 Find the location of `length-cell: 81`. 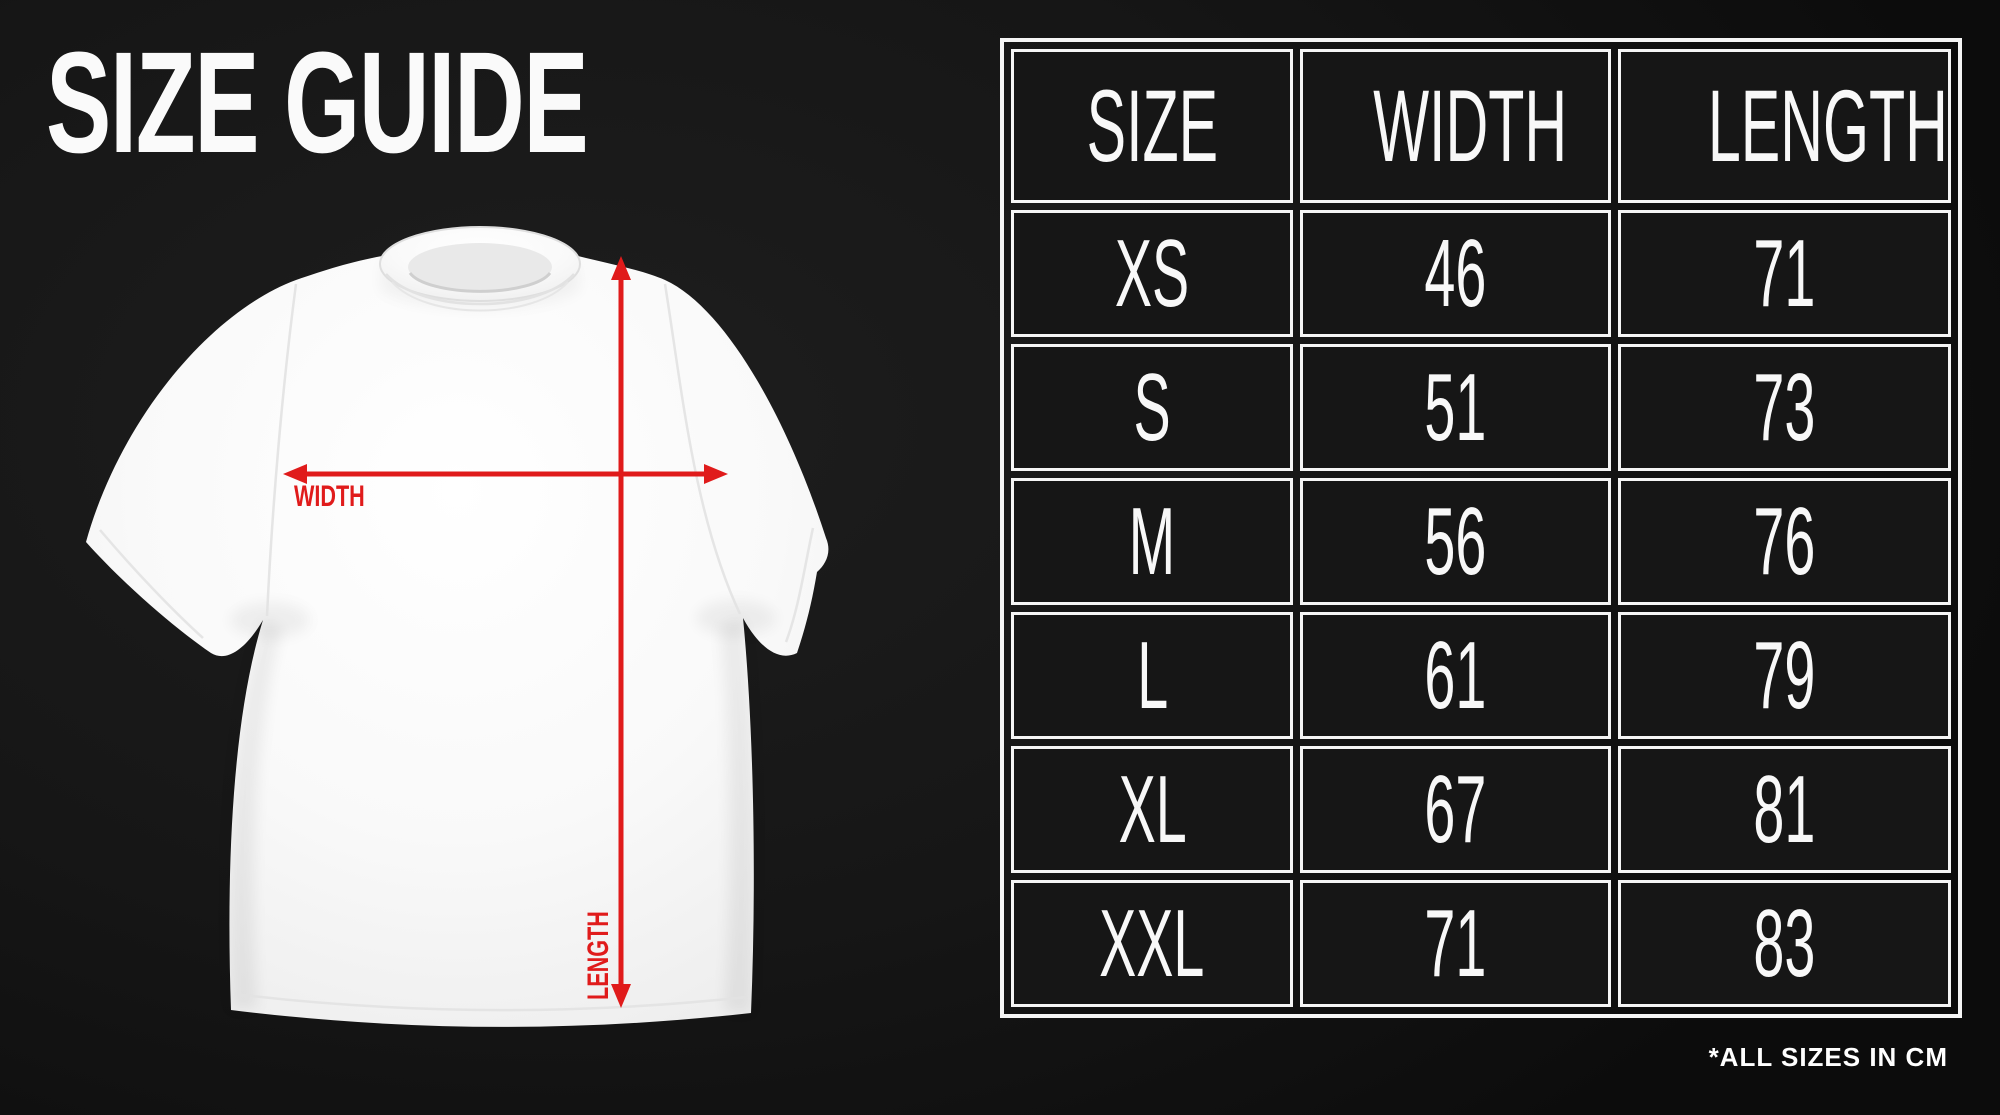

length-cell: 81 is located at coordinates (1784, 809).